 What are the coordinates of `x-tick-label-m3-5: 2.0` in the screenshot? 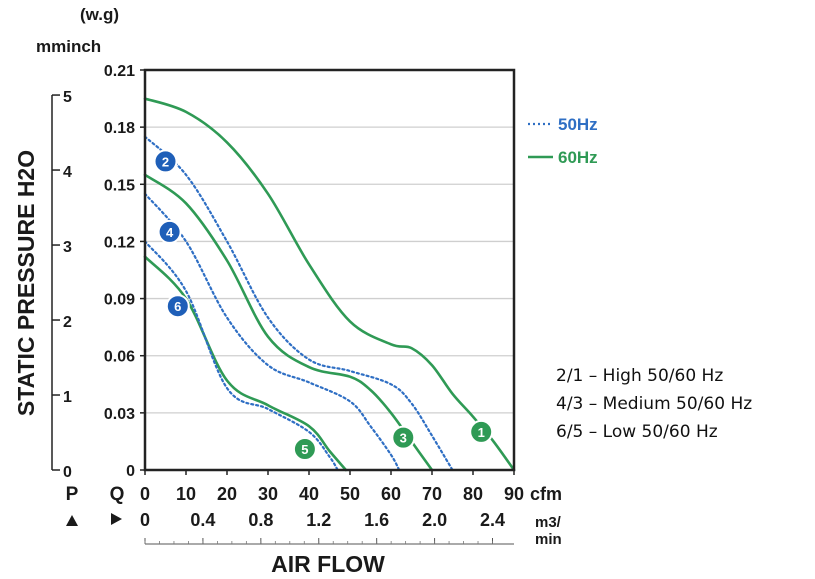 It's located at (434, 520).